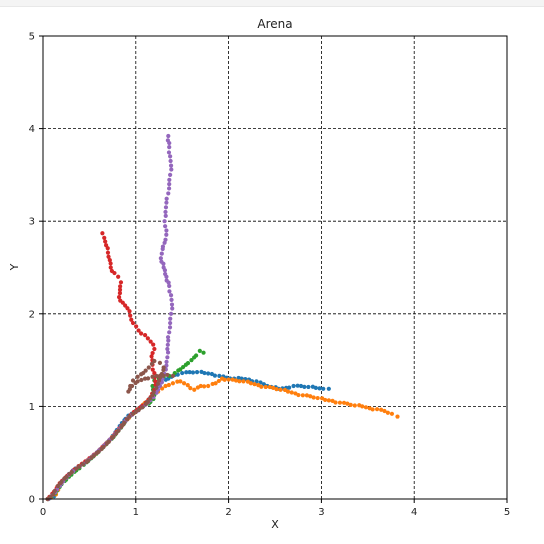 The image size is (544, 544). Describe the element at coordinates (321, 512) in the screenshot. I see `x-tick-label: 3` at that location.